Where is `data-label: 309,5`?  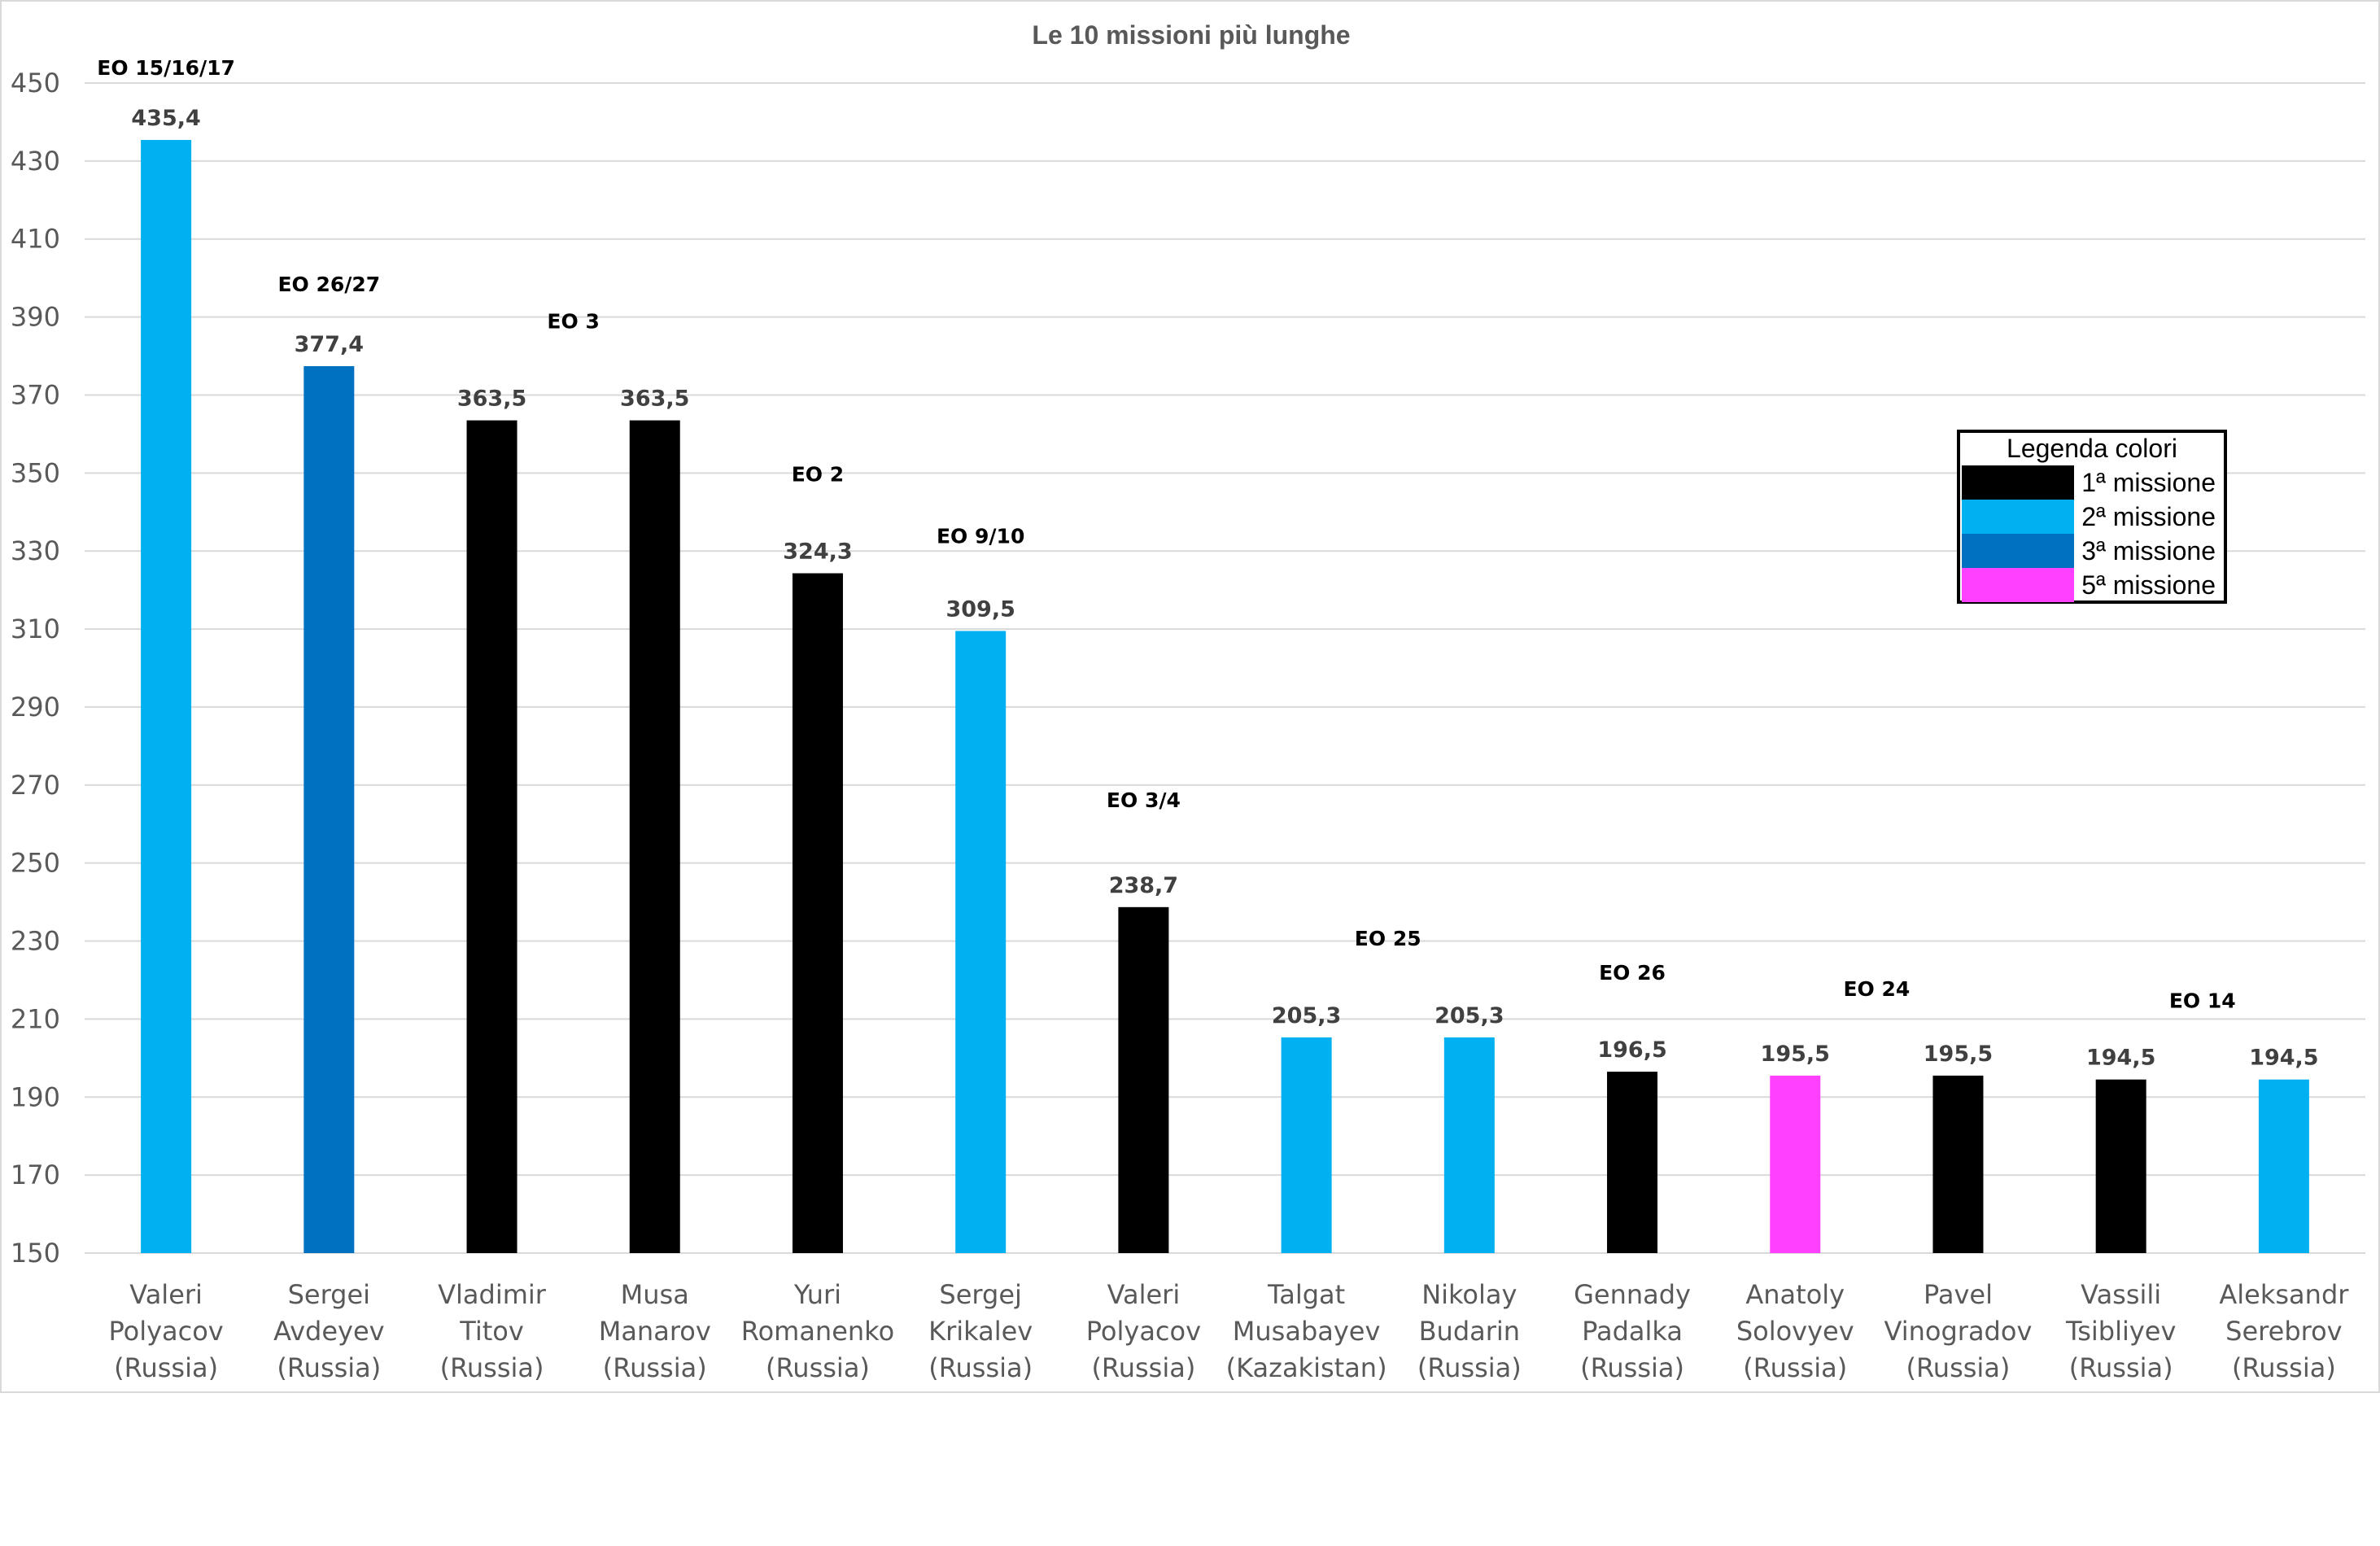
data-label: 309,5 is located at coordinates (980, 609).